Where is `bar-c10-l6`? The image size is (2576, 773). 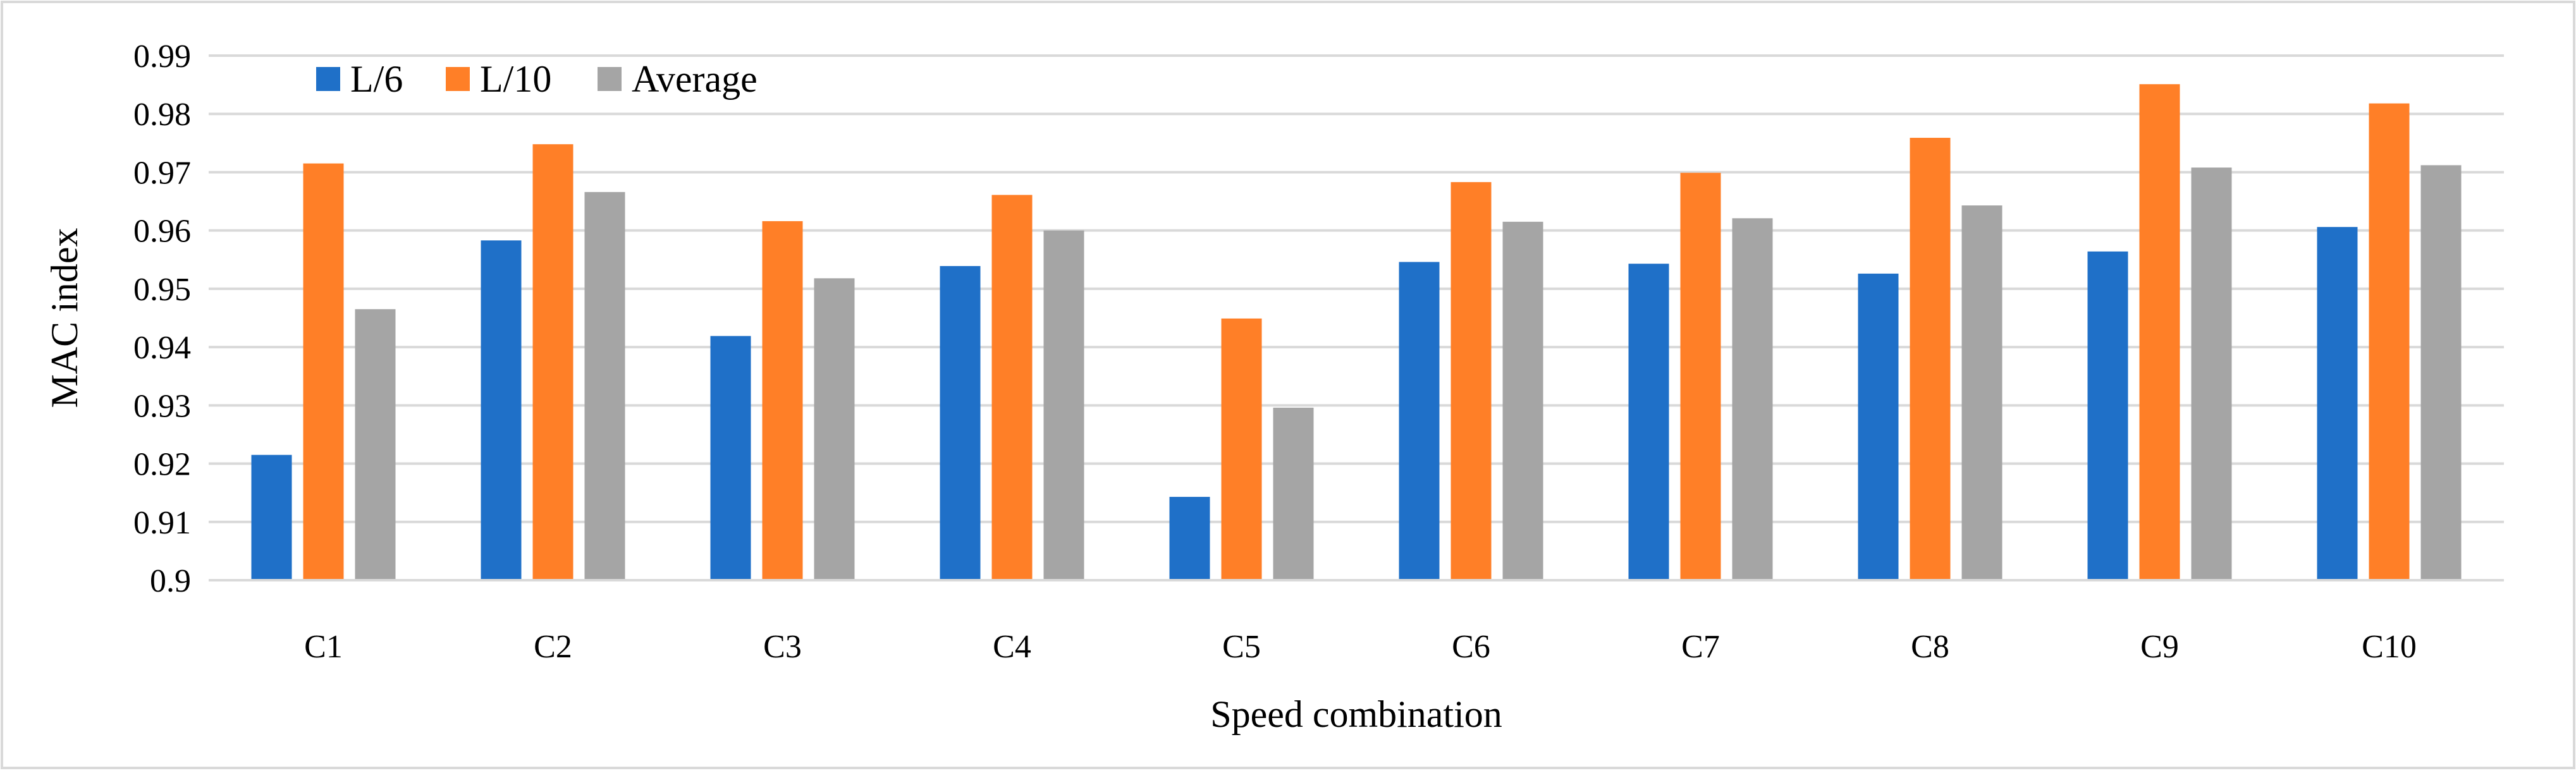
bar-c10-l6 is located at coordinates (2337, 404).